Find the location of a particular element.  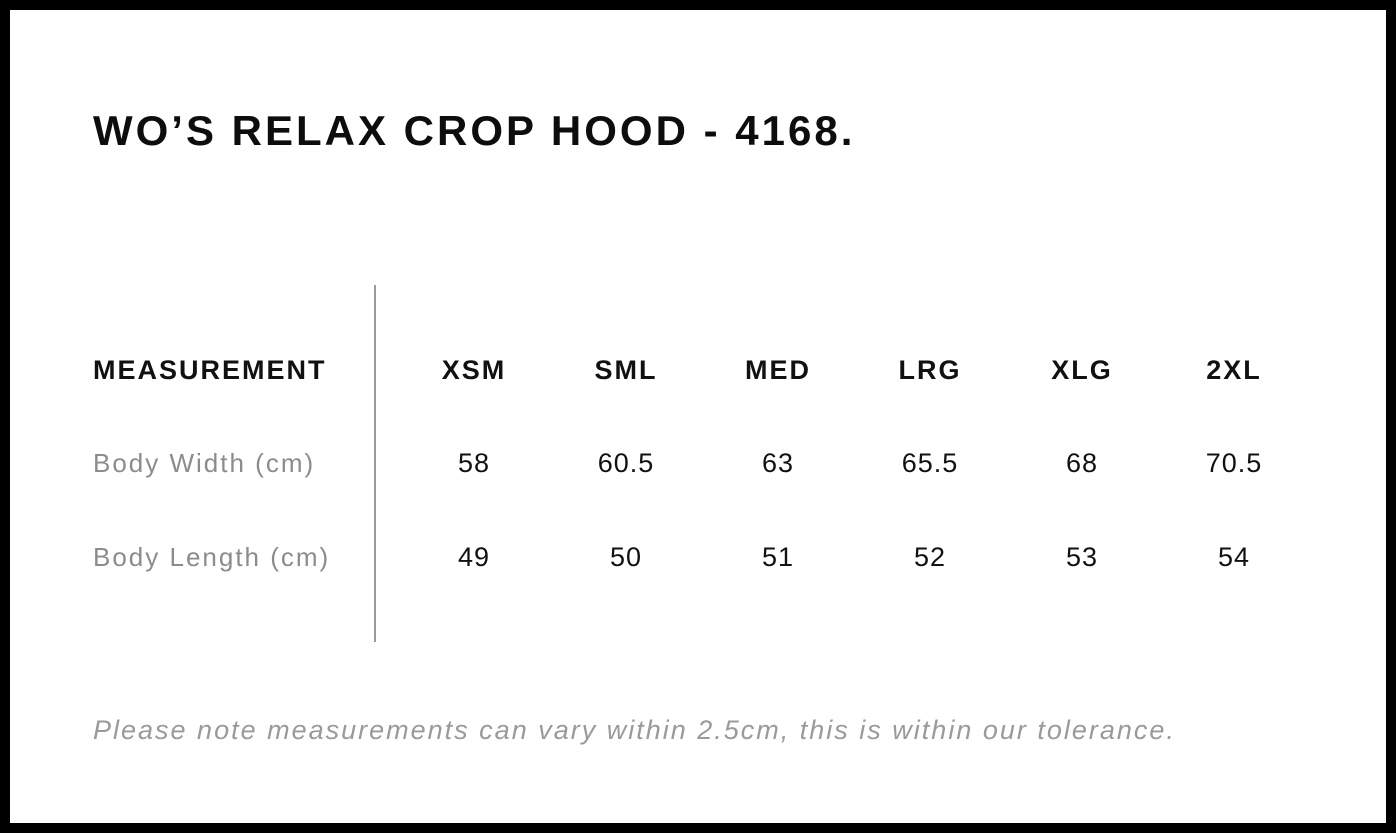

body-length-xlg: 53 is located at coordinates (1082, 556).